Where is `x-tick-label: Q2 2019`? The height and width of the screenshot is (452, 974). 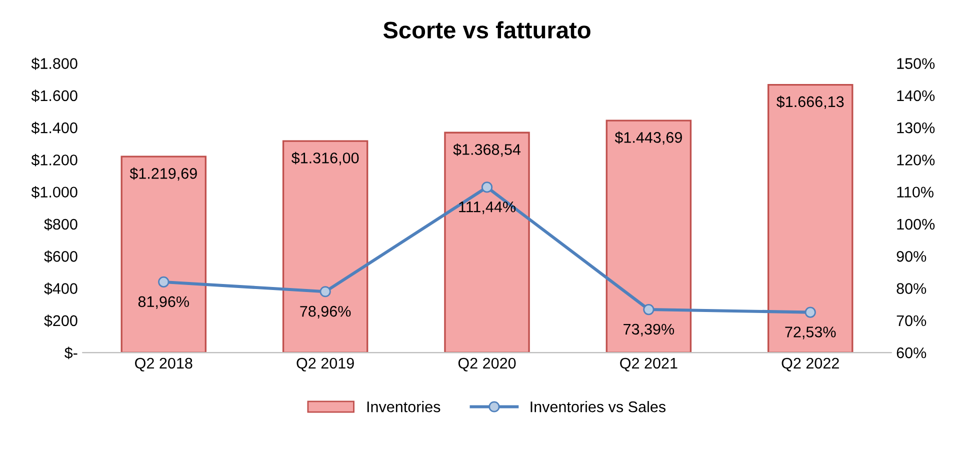 x-tick-label: Q2 2019 is located at coordinates (325, 365).